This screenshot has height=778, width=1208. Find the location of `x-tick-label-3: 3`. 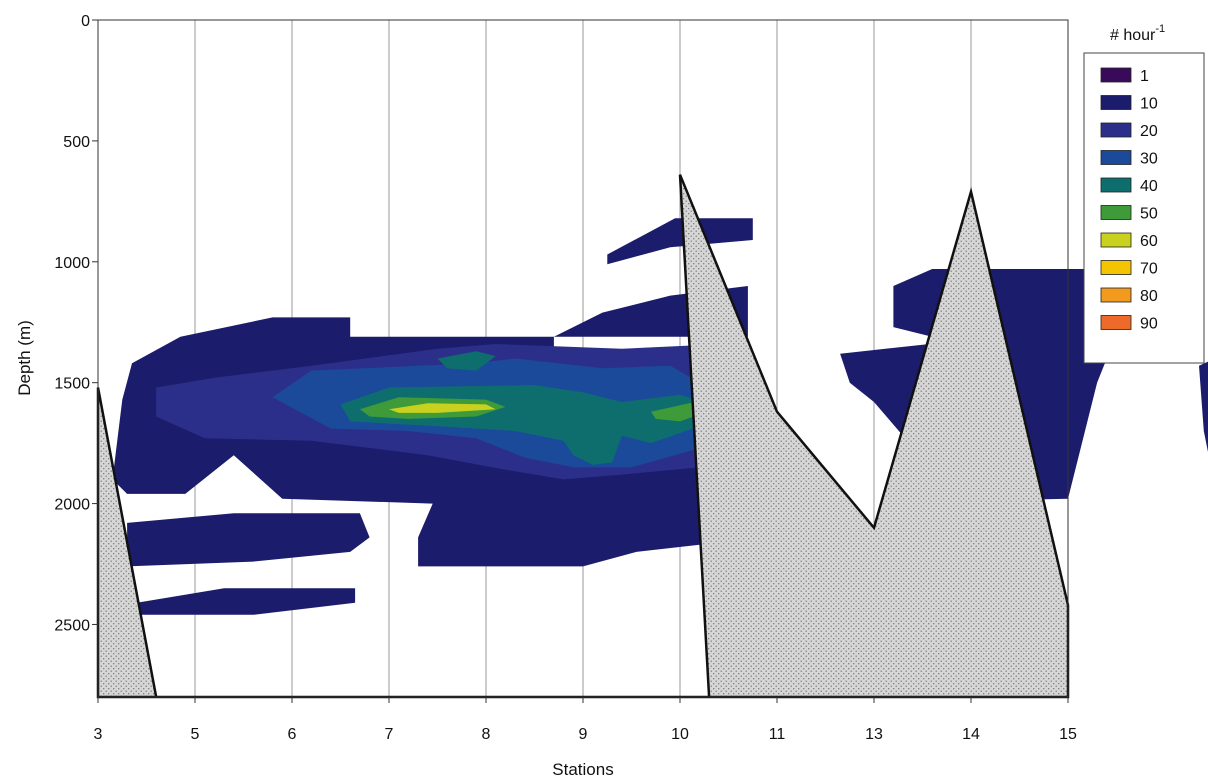

x-tick-label-3: 3 is located at coordinates (98, 734).